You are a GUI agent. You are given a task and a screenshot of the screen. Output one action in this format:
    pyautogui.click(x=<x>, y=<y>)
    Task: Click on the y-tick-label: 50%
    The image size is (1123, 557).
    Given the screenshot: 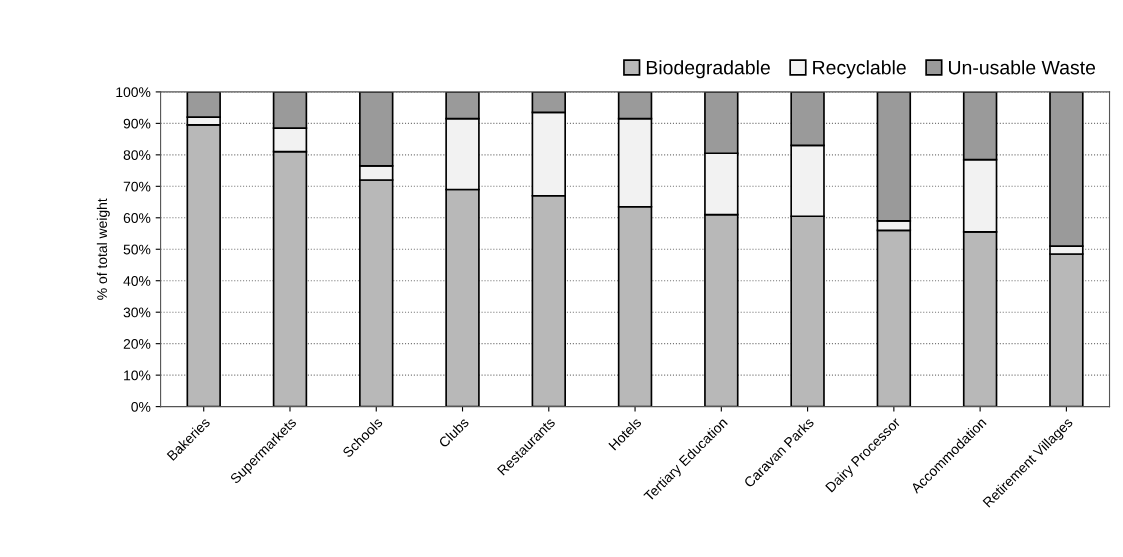 What is the action you would take?
    pyautogui.click(x=137, y=249)
    